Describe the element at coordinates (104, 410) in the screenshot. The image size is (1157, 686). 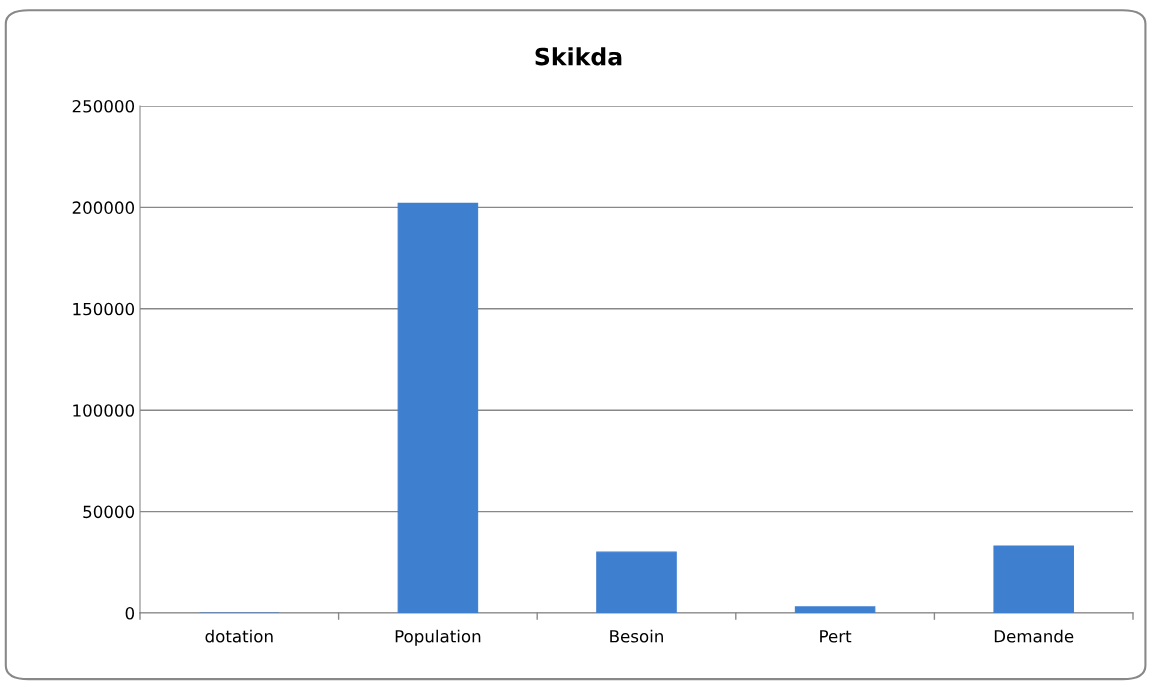
I see `y-tick-label: 100000` at that location.